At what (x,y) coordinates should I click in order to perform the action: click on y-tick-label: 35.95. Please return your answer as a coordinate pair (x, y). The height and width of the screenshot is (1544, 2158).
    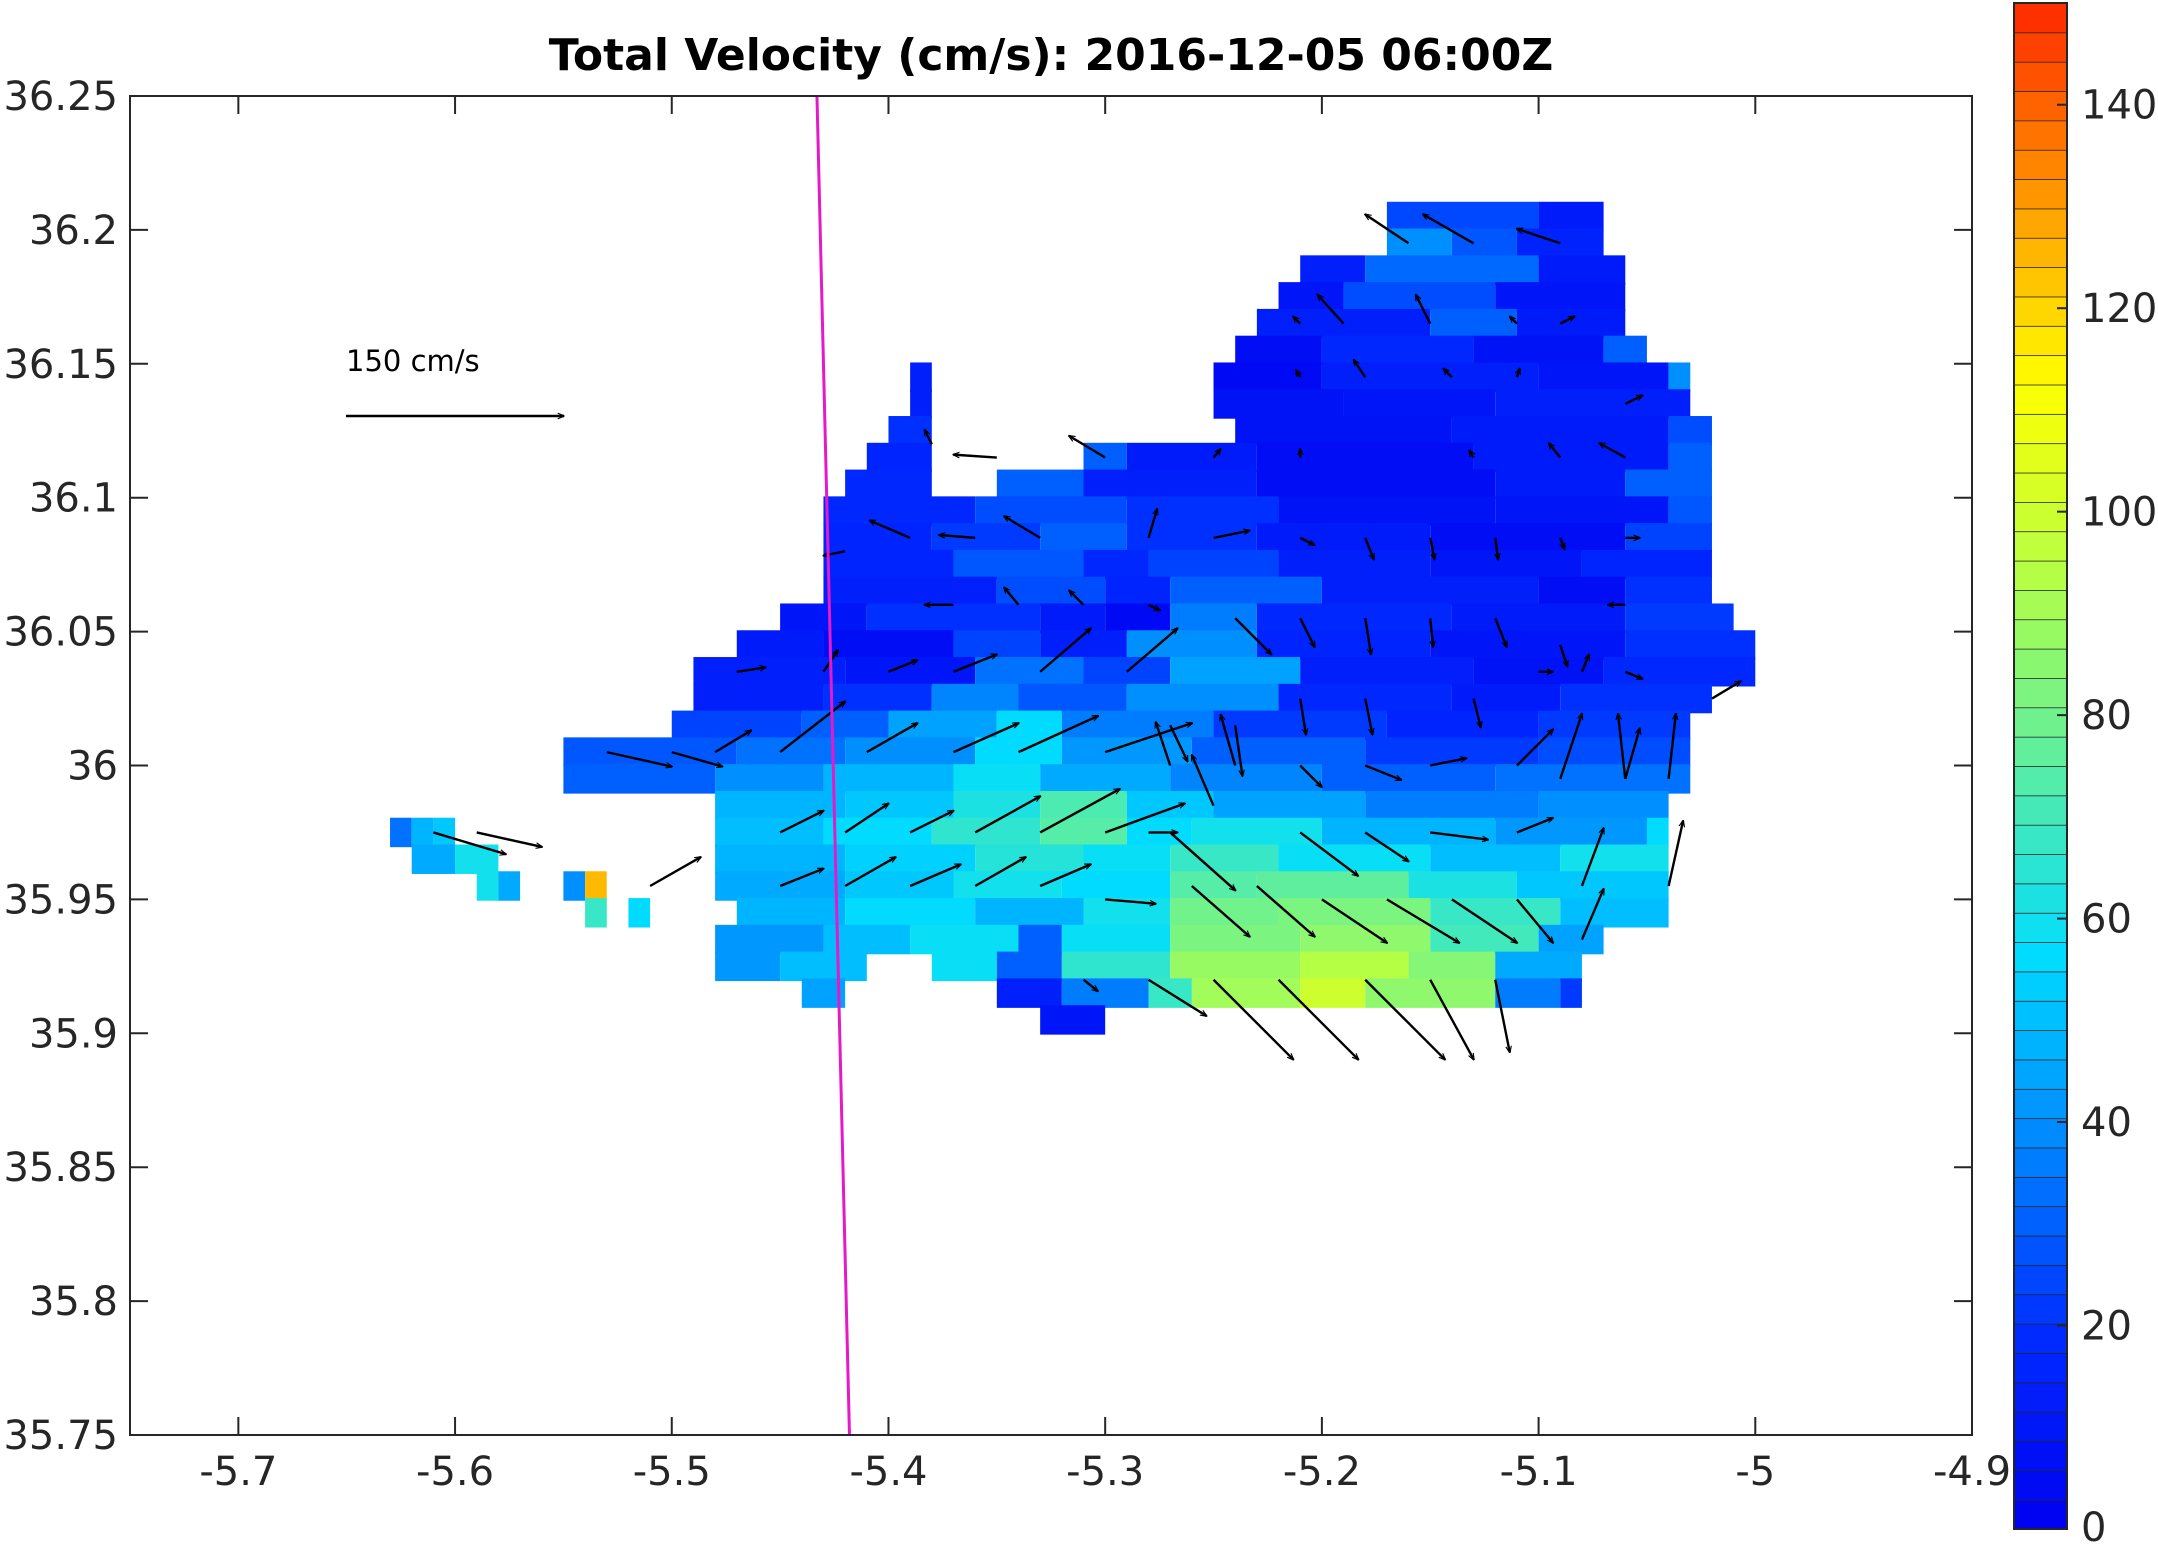
    Looking at the image, I should click on (60, 900).